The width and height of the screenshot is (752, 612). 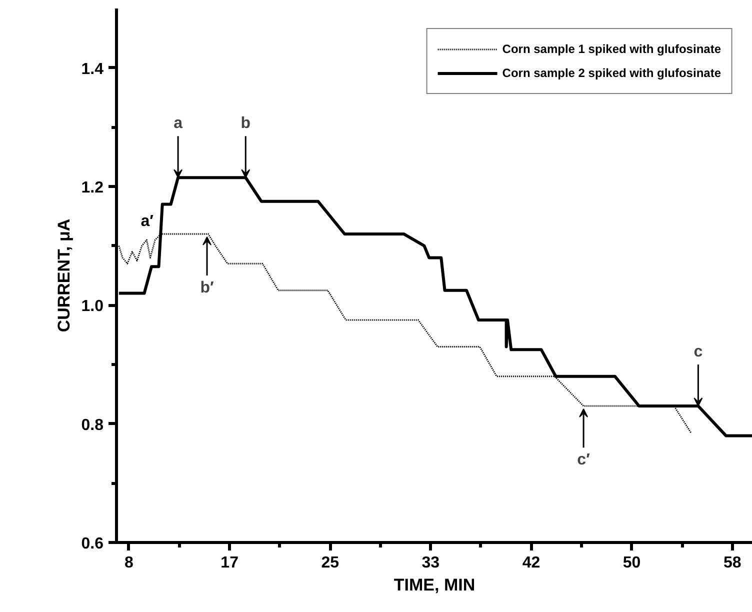 I want to click on y-tick-label: 0.8, so click(x=92, y=425).